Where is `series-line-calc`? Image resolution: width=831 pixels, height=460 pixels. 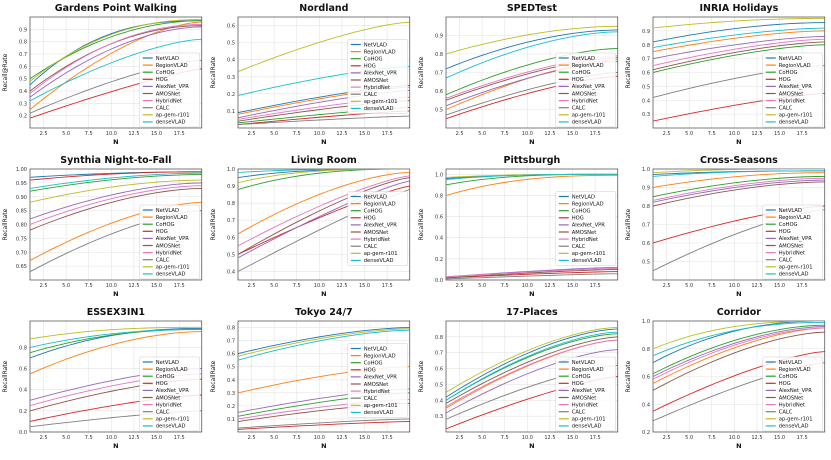
series-line-calc is located at coordinates (531, 276).